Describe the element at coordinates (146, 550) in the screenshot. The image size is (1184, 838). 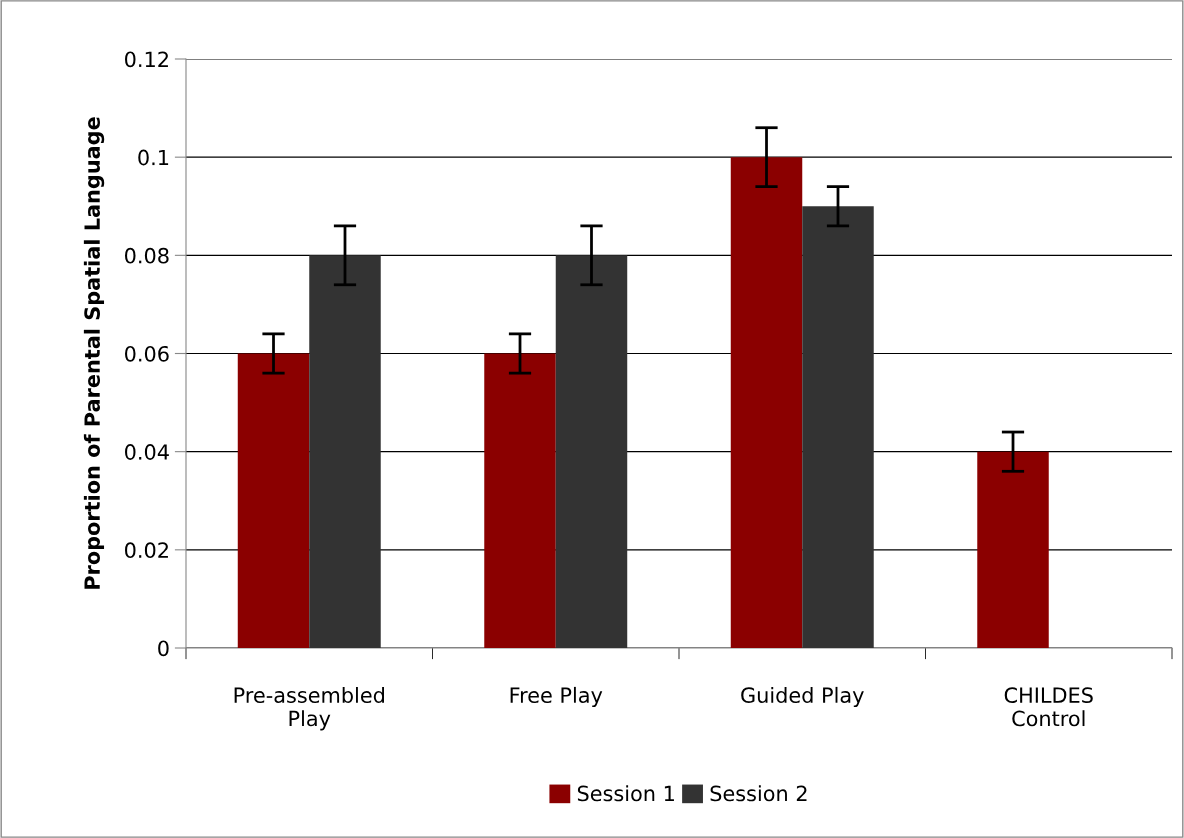
I see `y-tick-label: 0.02` at that location.